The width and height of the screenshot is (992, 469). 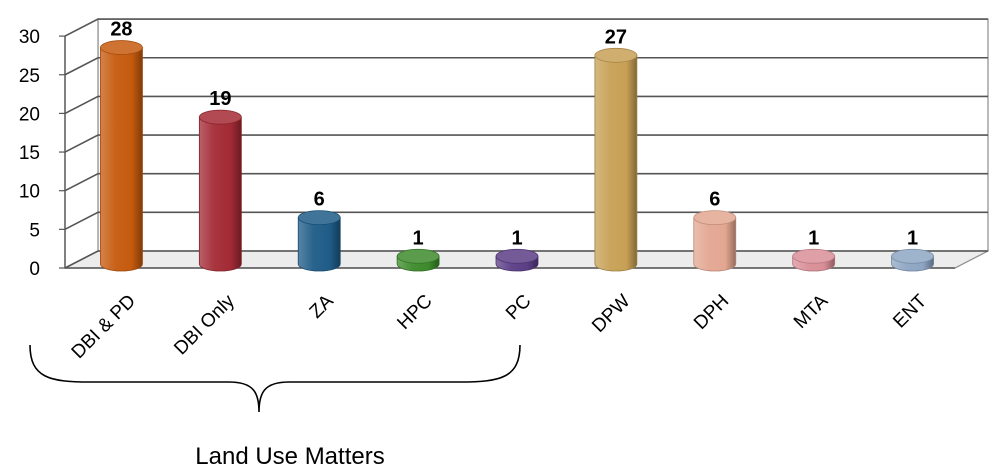 What do you see at coordinates (414, 312) in the screenshot?
I see `x-tick-label: HPC` at bounding box center [414, 312].